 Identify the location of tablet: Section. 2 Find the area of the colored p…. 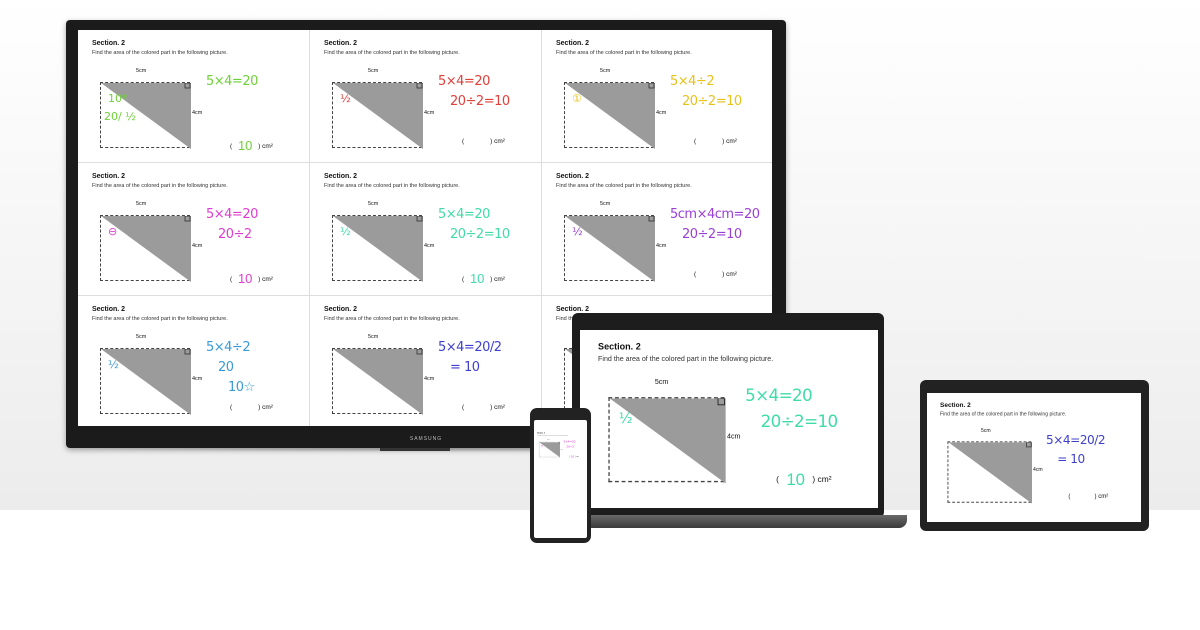
(1034, 455).